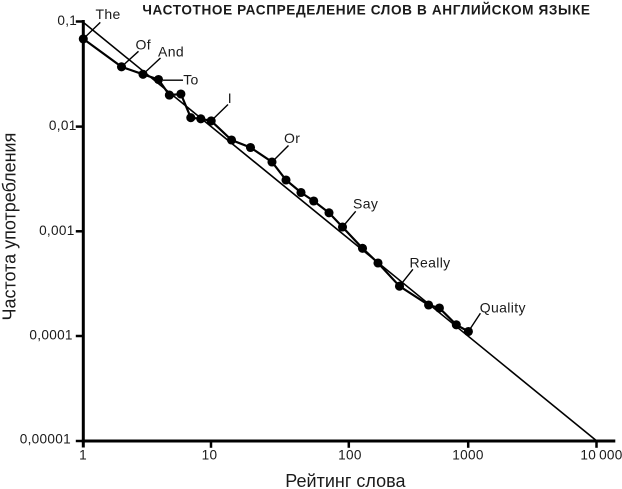 This screenshot has width=622, height=489. Describe the element at coordinates (50, 335) in the screenshot. I see `svg-text: 0,0001` at that location.